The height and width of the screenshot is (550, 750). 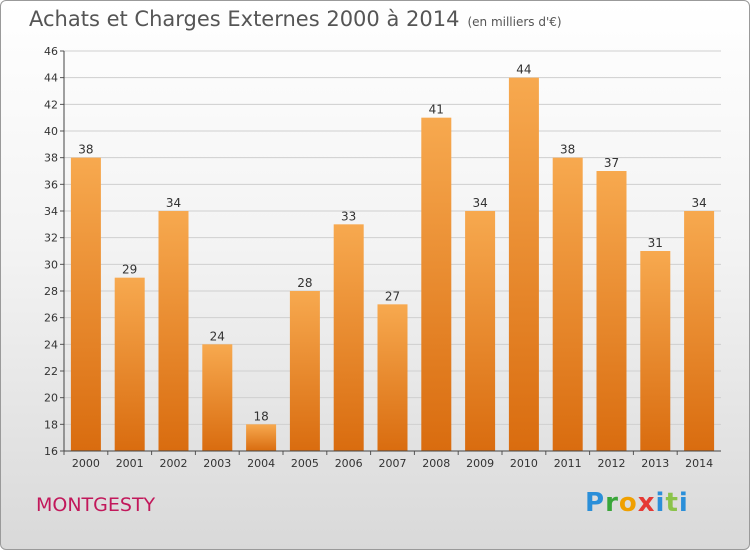 What do you see at coordinates (436, 463) in the screenshot?
I see `x-tick-label: 2008` at bounding box center [436, 463].